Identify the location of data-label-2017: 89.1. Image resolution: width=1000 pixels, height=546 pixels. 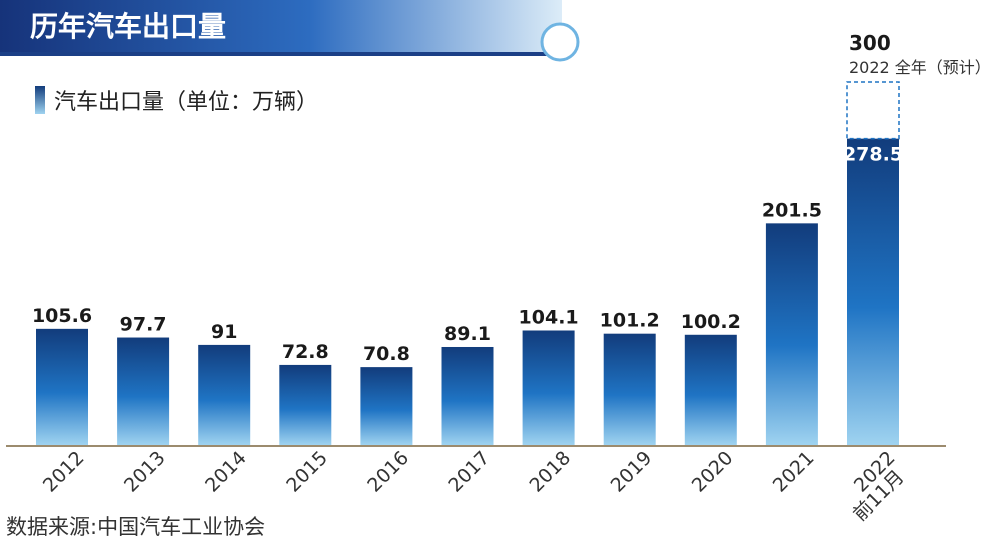
(467, 334).